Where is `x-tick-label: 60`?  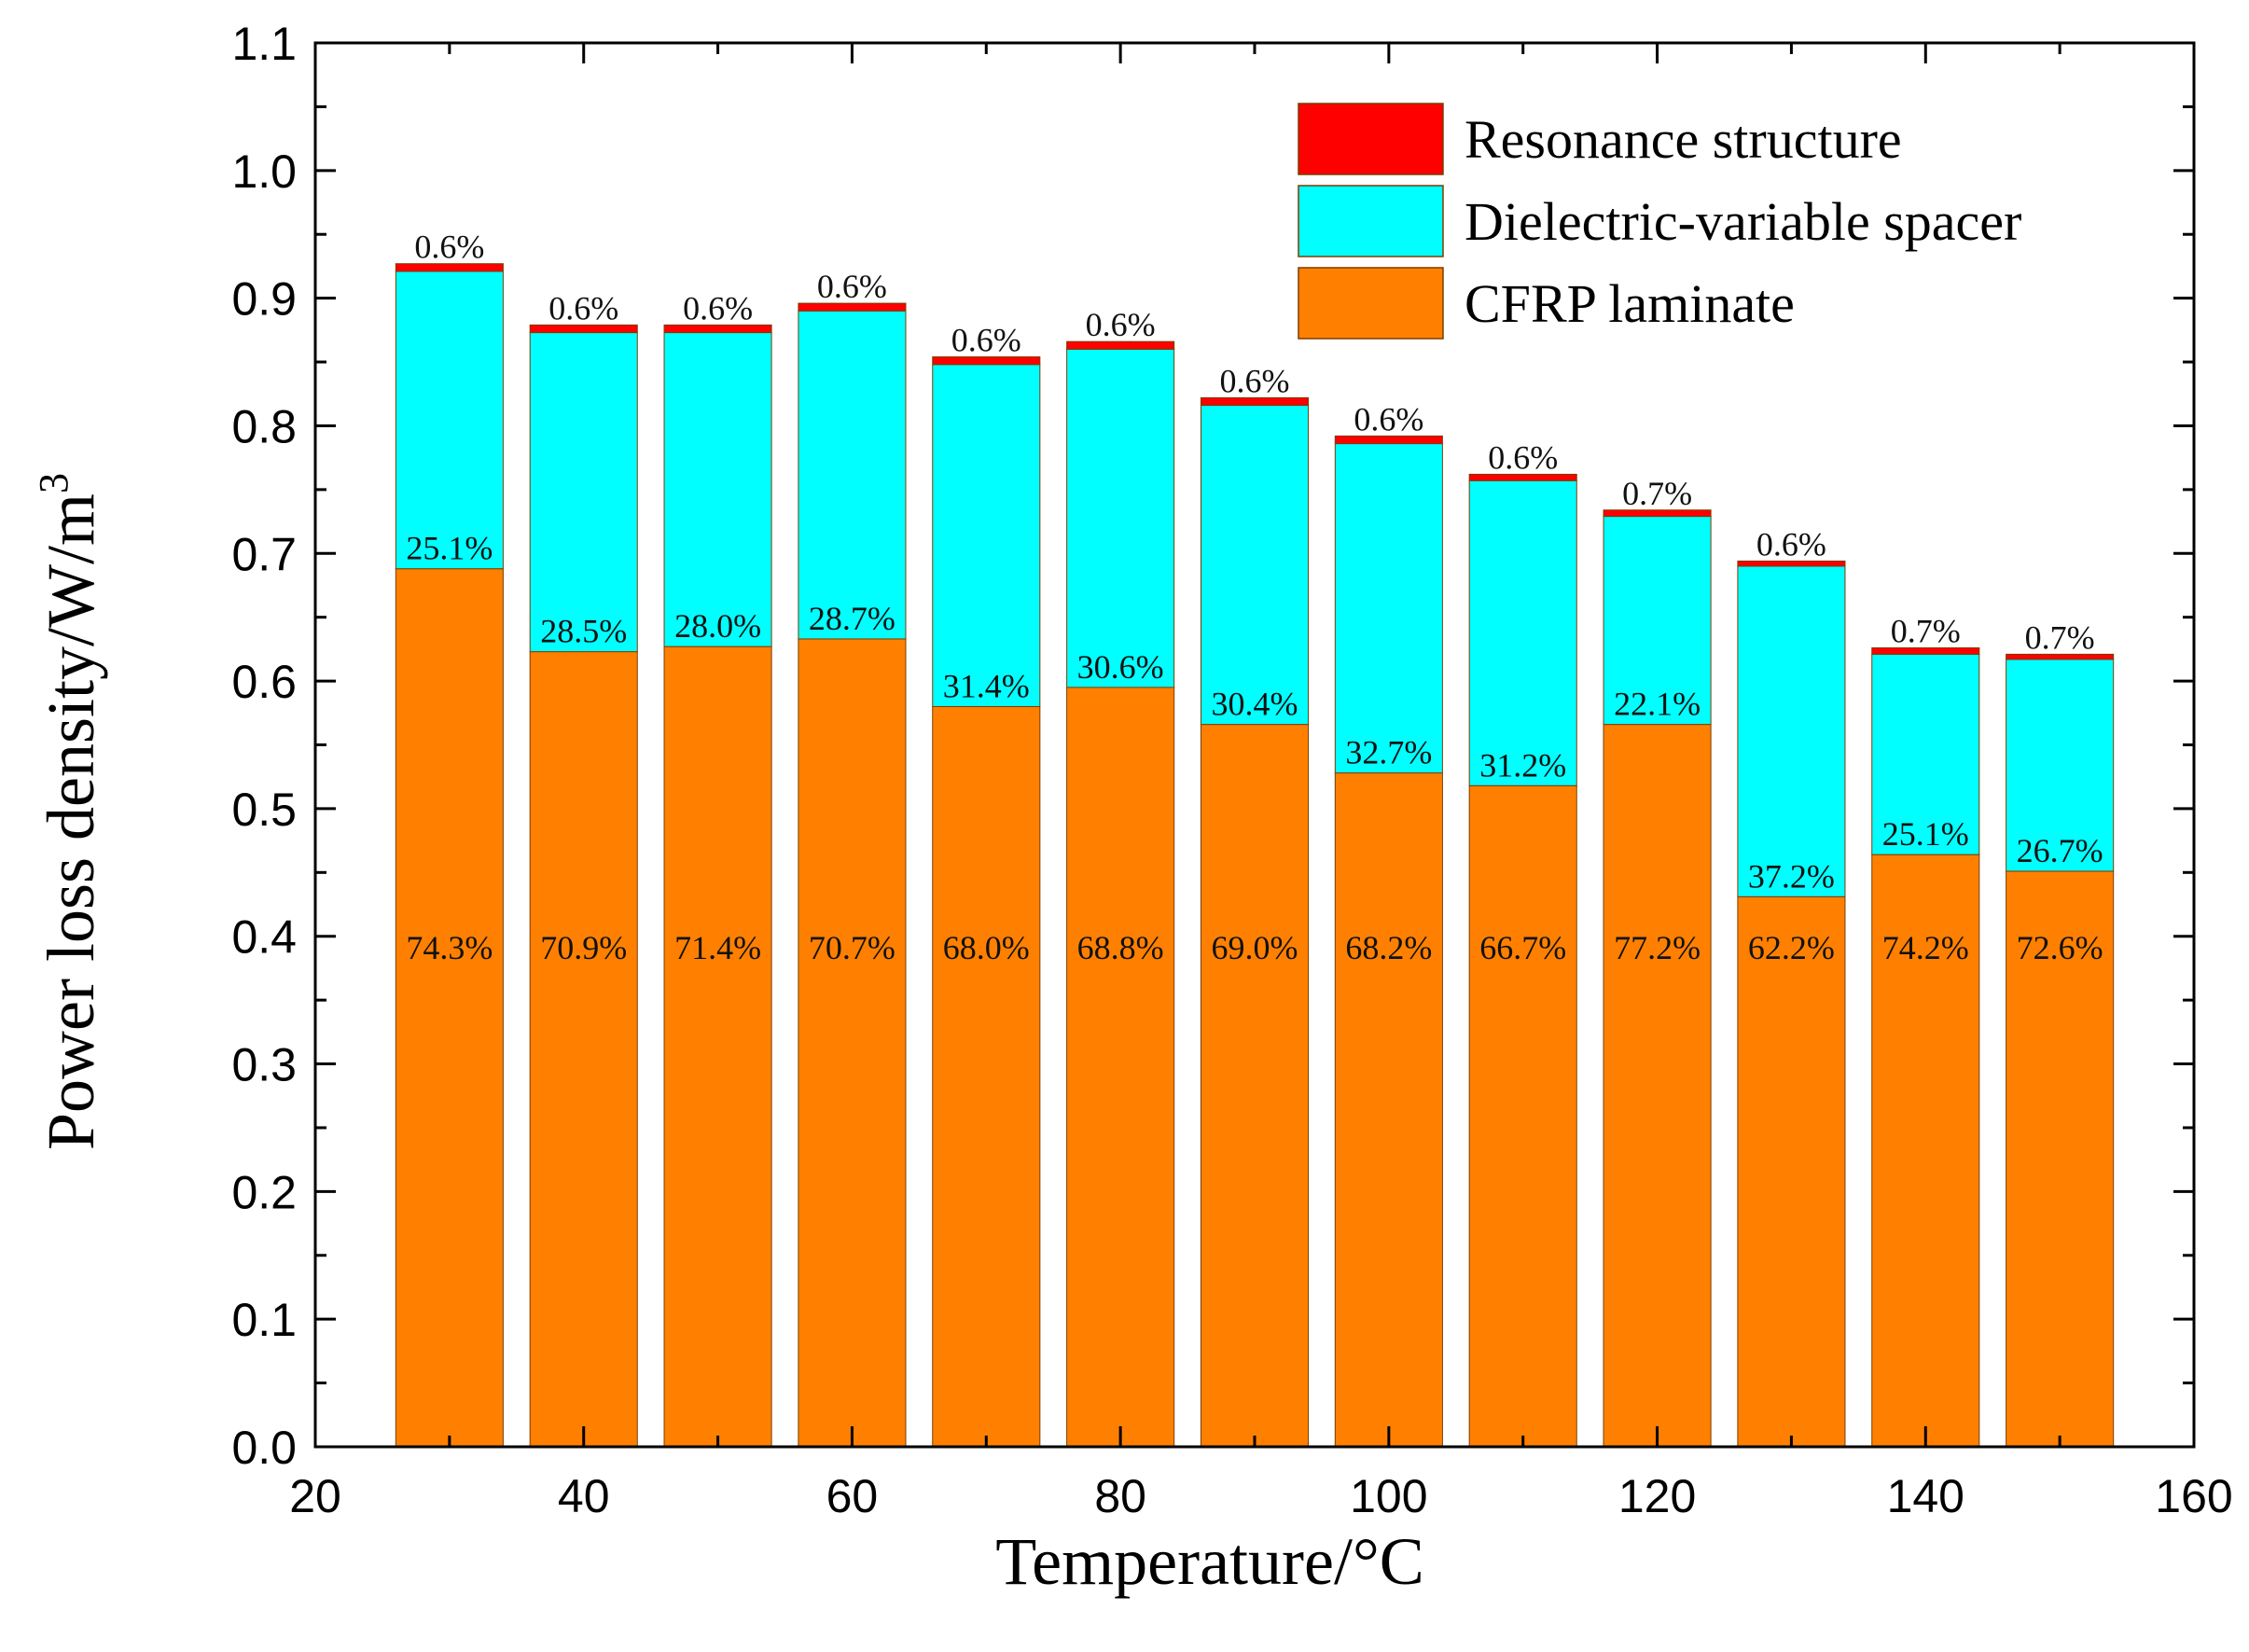
x-tick-label: 60 is located at coordinates (852, 1496).